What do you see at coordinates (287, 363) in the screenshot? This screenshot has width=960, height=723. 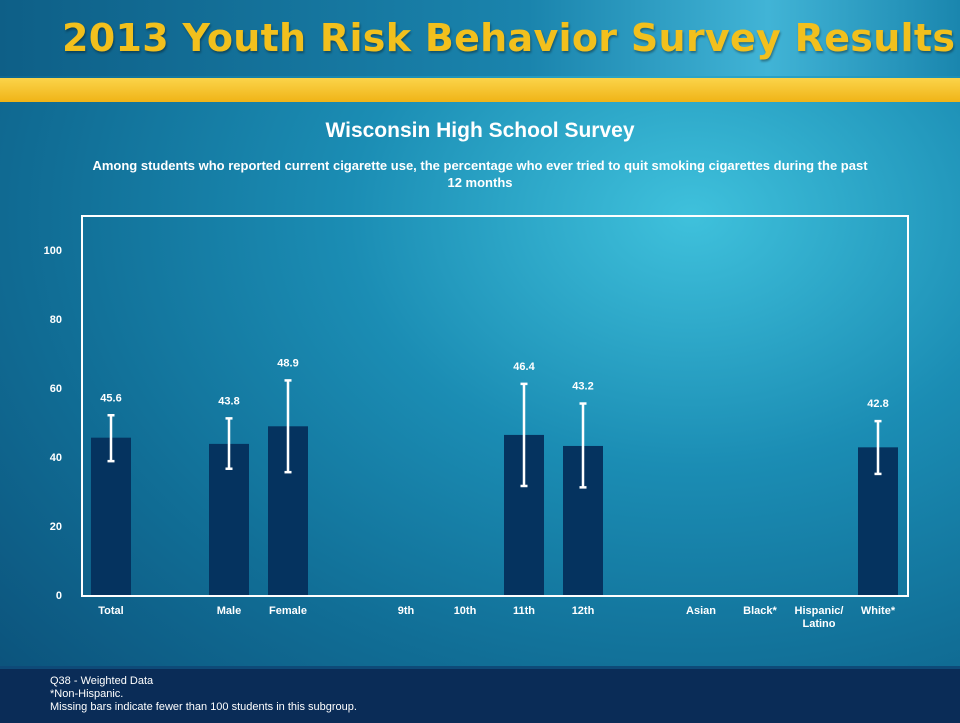 I see `data-label: 48.9` at bounding box center [287, 363].